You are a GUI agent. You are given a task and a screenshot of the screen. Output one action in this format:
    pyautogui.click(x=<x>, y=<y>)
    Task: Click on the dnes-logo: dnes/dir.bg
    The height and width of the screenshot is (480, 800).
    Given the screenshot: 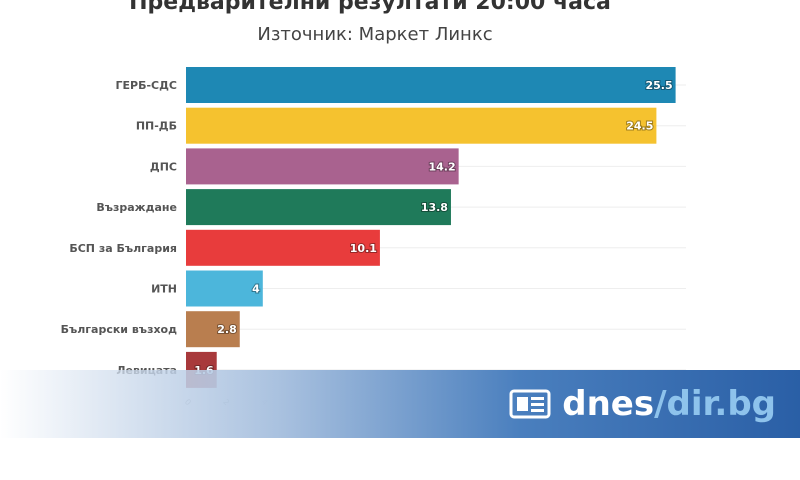 What is the action you would take?
    pyautogui.click(x=642, y=404)
    